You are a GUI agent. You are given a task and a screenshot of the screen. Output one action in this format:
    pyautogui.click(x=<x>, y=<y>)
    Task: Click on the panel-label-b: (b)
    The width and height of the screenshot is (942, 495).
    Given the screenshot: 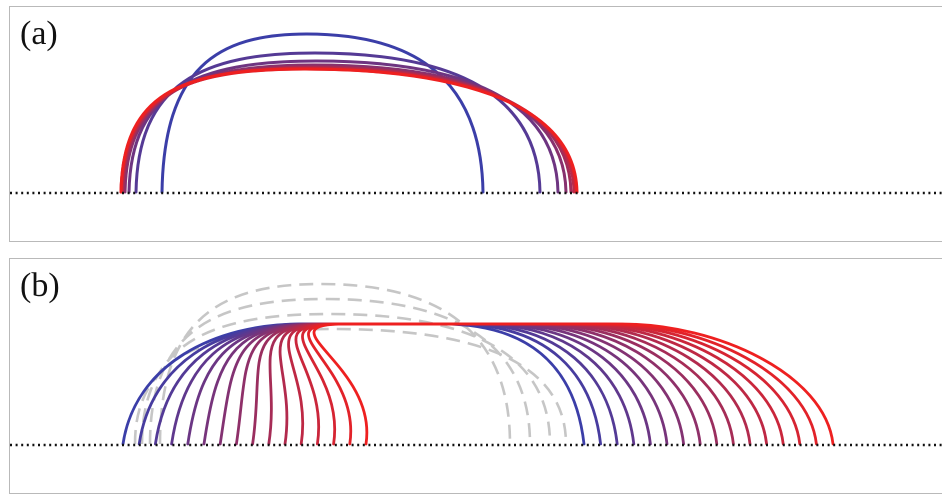 What is the action you would take?
    pyautogui.click(x=40, y=285)
    